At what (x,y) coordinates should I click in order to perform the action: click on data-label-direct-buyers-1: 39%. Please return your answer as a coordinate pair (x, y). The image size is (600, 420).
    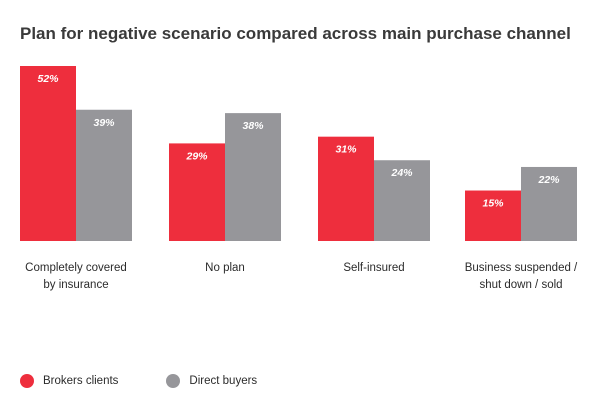
    Looking at the image, I should click on (104, 123).